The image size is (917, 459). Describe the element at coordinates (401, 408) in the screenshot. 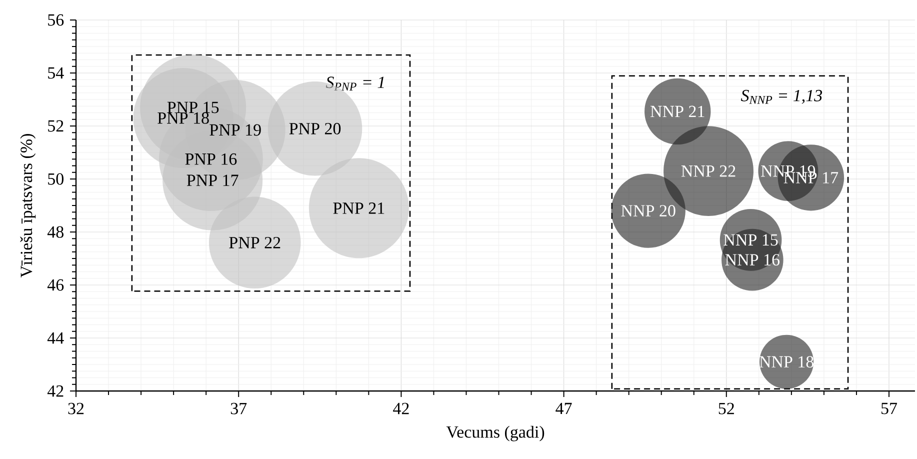

I see `x-tick-label: 42` at that location.